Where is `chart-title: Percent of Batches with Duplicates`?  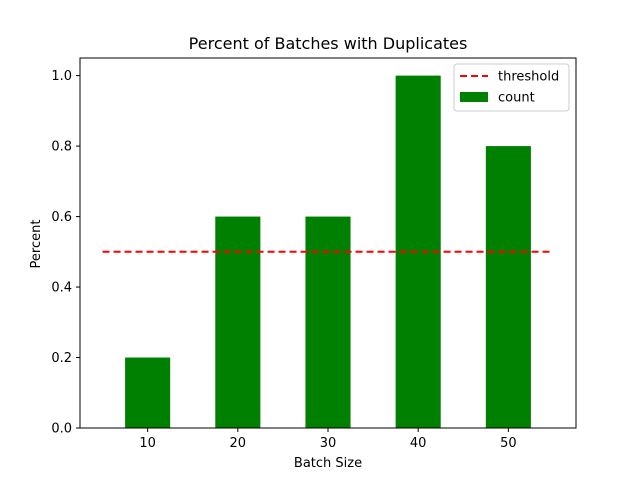
chart-title: Percent of Batches with Duplicates is located at coordinates (328, 43).